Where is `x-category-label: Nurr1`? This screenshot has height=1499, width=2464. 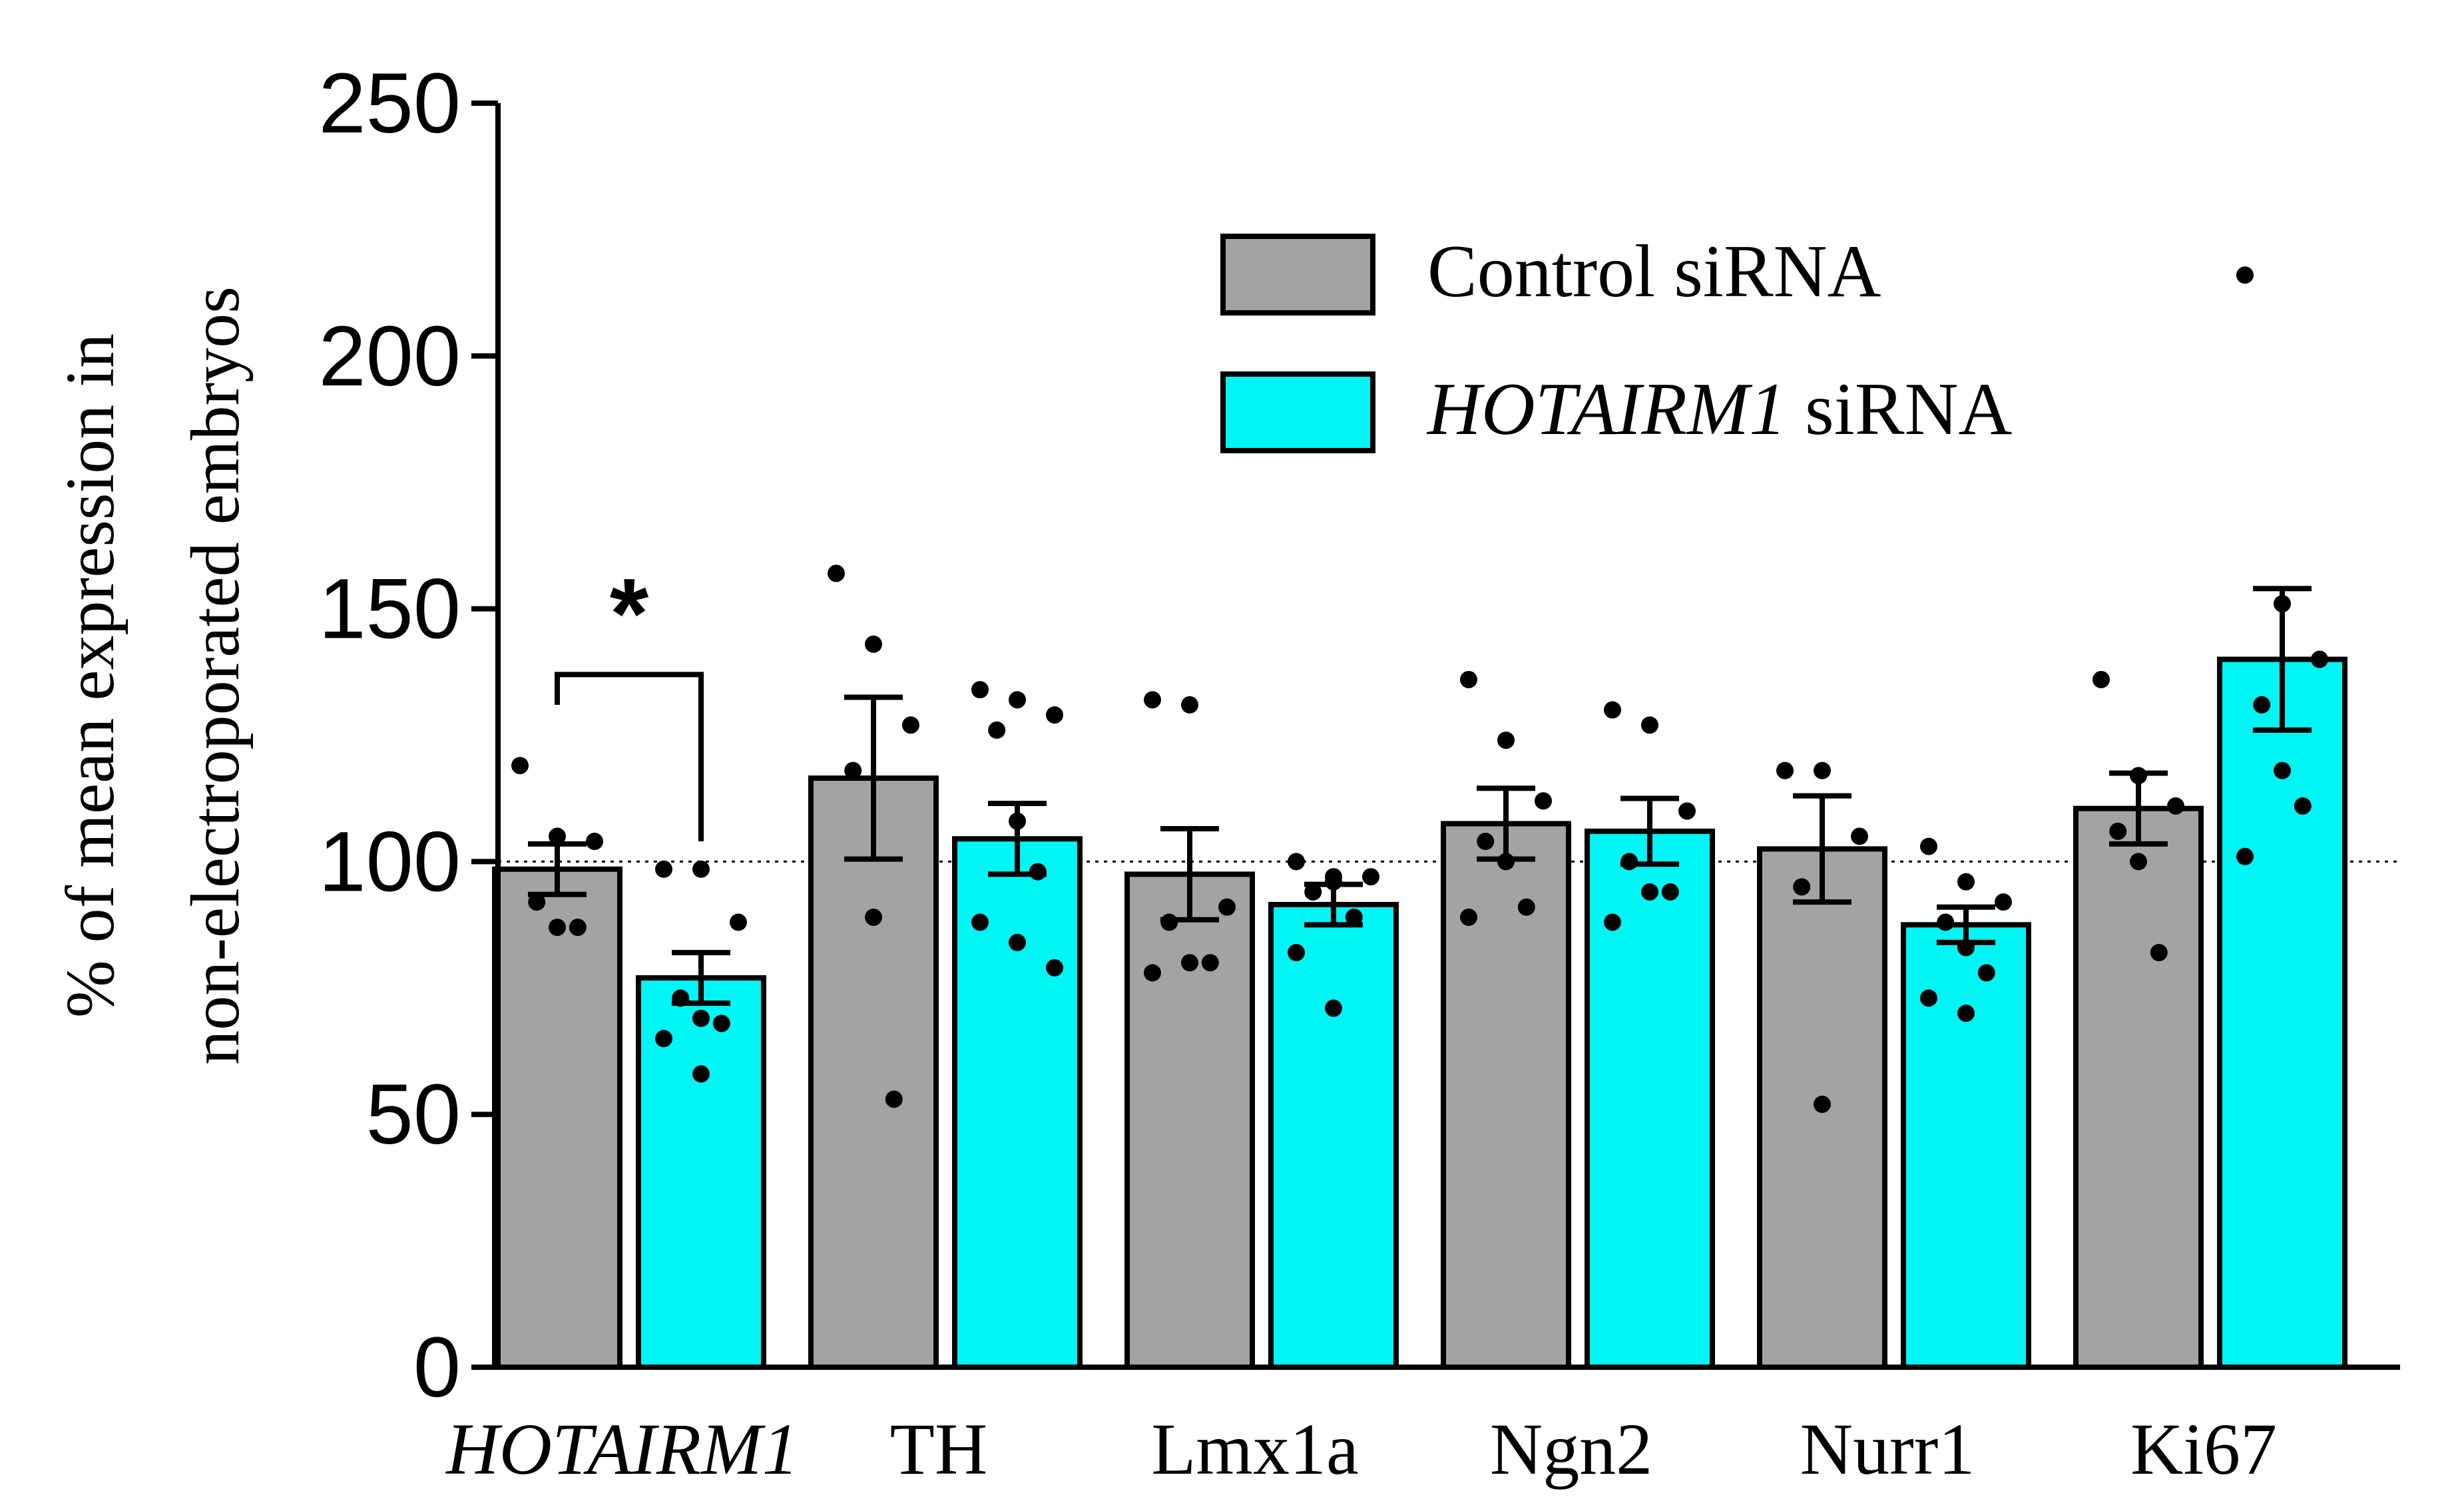 x-category-label: Nurr1 is located at coordinates (1887, 1449).